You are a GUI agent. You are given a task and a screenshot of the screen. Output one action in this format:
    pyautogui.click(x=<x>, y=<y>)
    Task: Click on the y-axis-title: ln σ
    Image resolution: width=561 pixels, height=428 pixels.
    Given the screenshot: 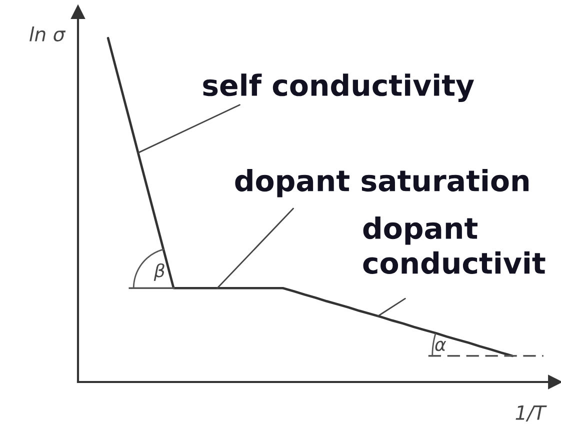 What is the action you would take?
    pyautogui.click(x=48, y=34)
    